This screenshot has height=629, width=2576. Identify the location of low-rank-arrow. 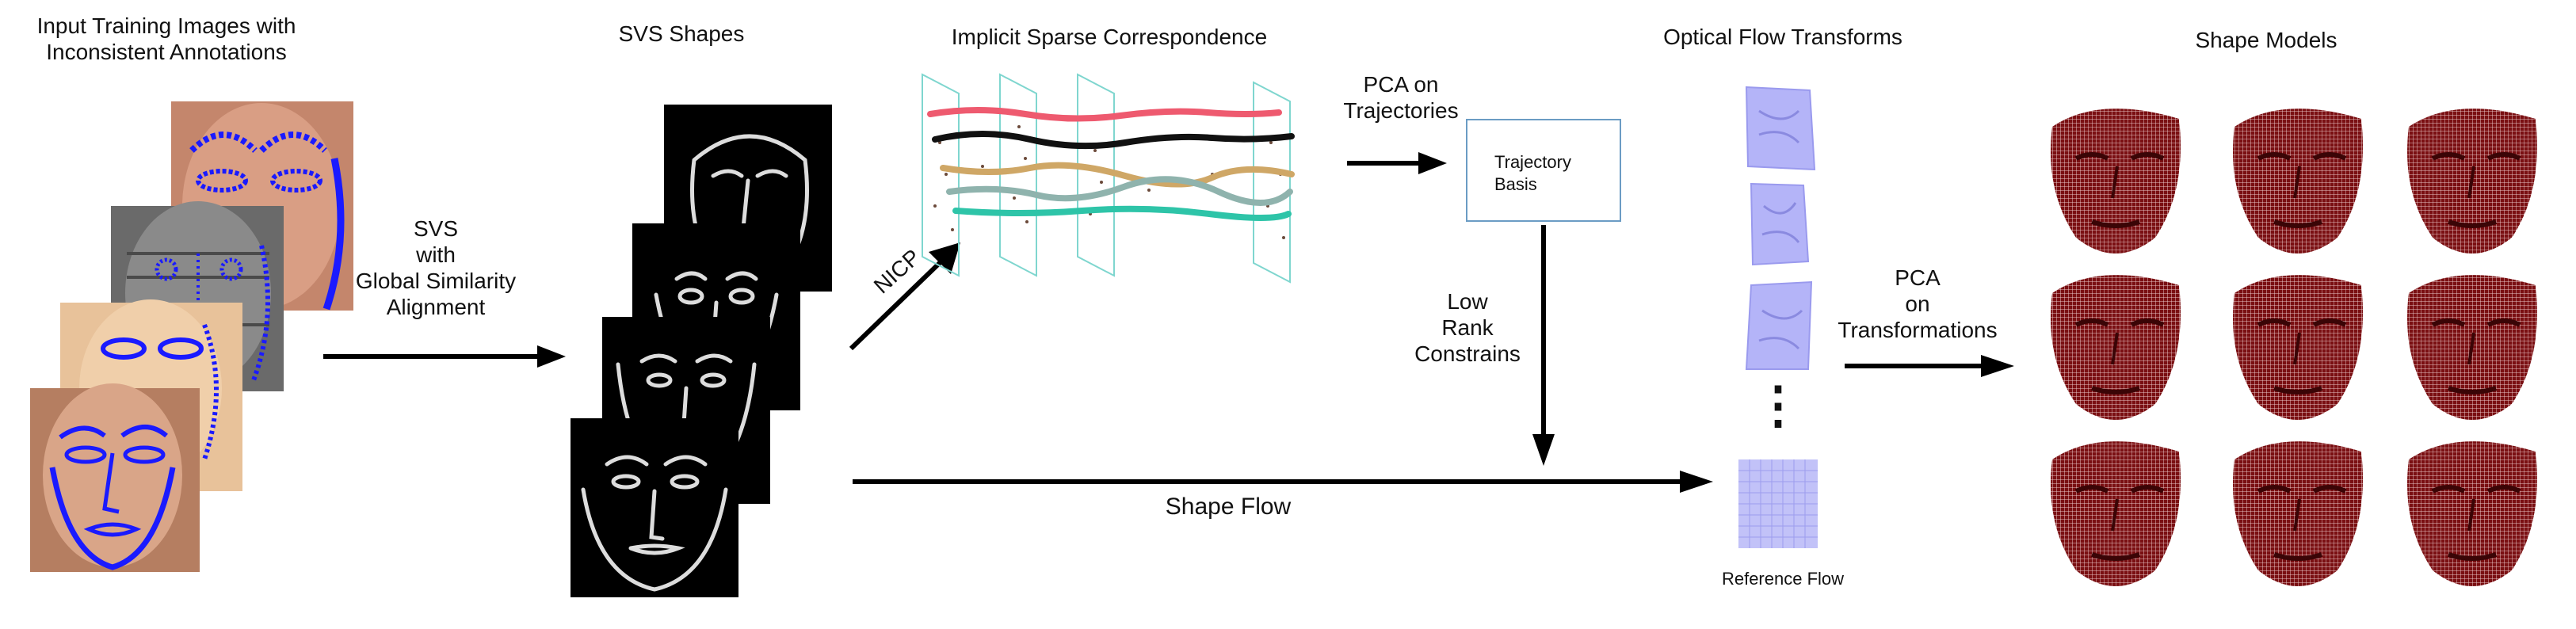
(1543, 346).